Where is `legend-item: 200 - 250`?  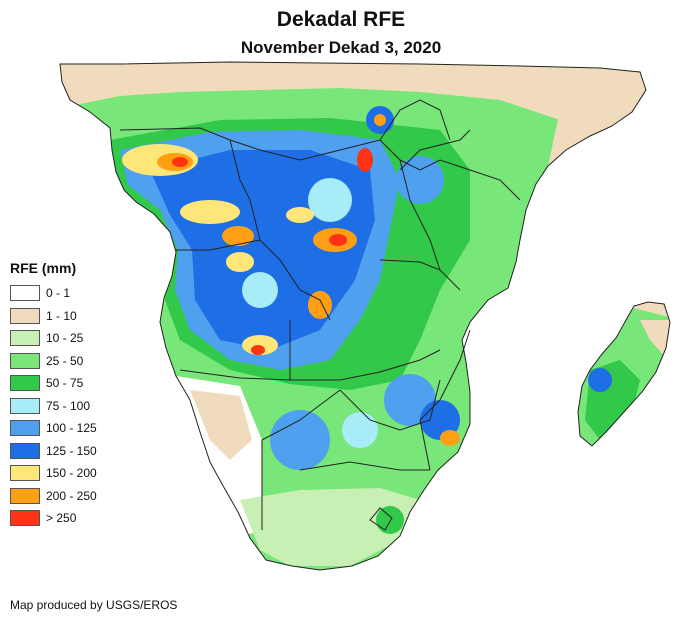
legend-item: 200 - 250 is located at coordinates (53, 496).